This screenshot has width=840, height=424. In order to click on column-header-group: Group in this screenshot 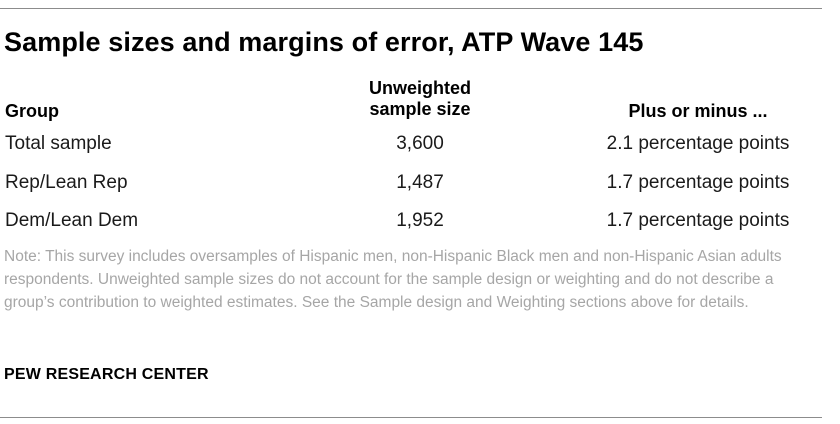, I will do `click(32, 111)`.